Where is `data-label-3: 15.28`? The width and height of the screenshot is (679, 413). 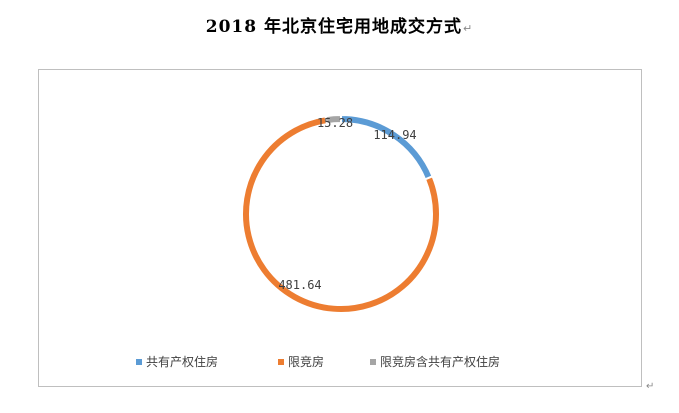
data-label-3: 15.28 is located at coordinates (335, 123).